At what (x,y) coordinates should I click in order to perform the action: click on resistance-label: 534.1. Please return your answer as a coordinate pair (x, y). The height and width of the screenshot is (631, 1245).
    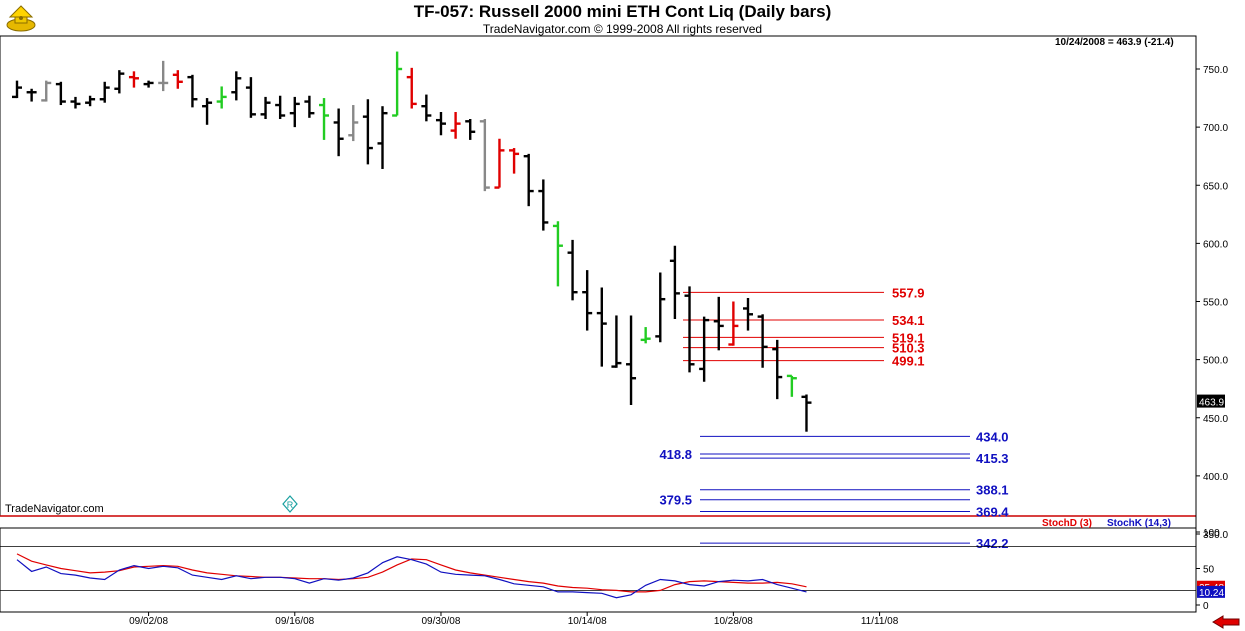
    Looking at the image, I should click on (908, 320).